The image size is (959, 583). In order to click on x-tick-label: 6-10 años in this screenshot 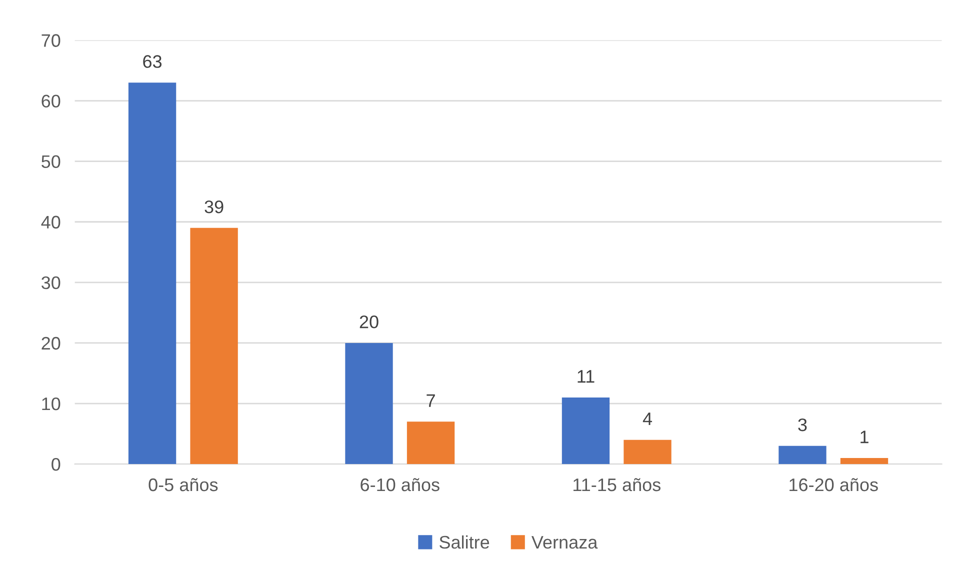, I will do `click(400, 485)`.